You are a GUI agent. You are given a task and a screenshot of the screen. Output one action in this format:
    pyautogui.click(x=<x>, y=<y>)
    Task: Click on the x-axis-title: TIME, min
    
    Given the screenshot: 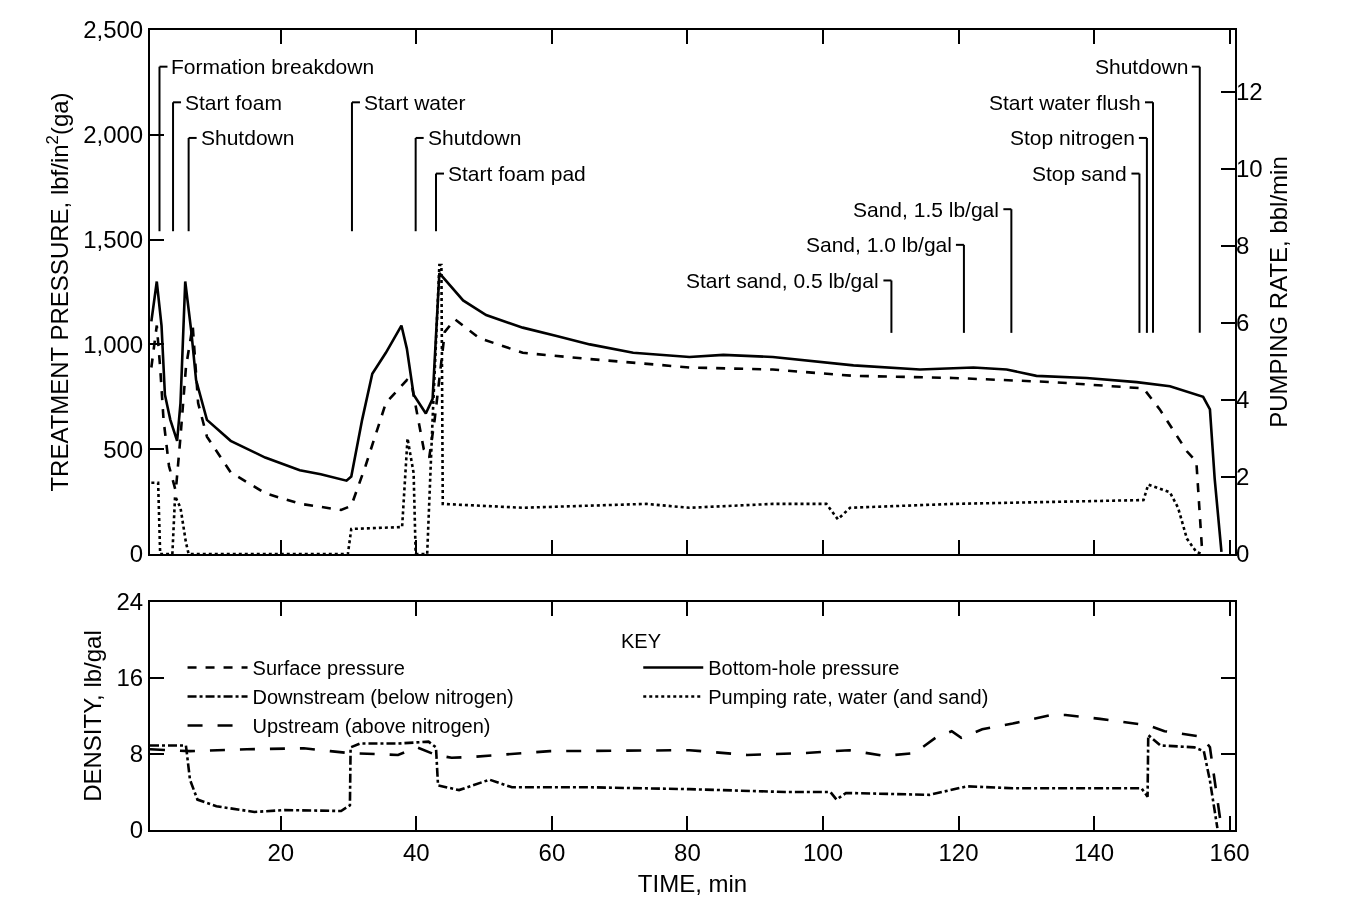 What is the action you would take?
    pyautogui.click(x=692, y=883)
    